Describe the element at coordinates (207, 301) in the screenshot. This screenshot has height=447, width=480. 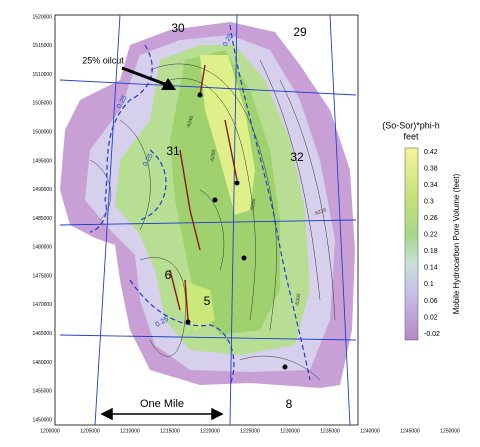
I see `section-label: 5` at that location.